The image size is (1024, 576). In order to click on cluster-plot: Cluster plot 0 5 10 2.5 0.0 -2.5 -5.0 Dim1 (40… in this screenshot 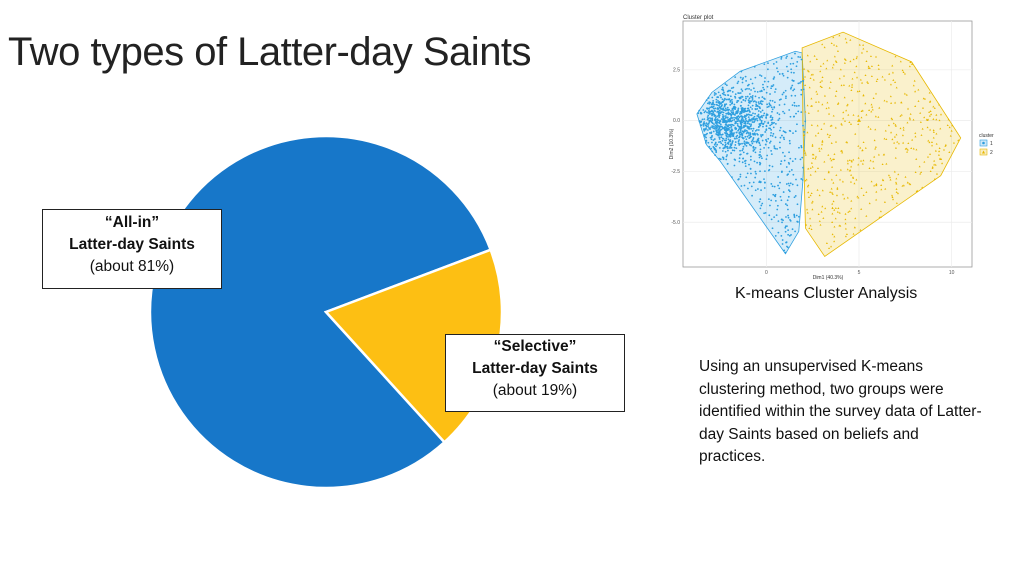, I will do `click(831, 148)`.